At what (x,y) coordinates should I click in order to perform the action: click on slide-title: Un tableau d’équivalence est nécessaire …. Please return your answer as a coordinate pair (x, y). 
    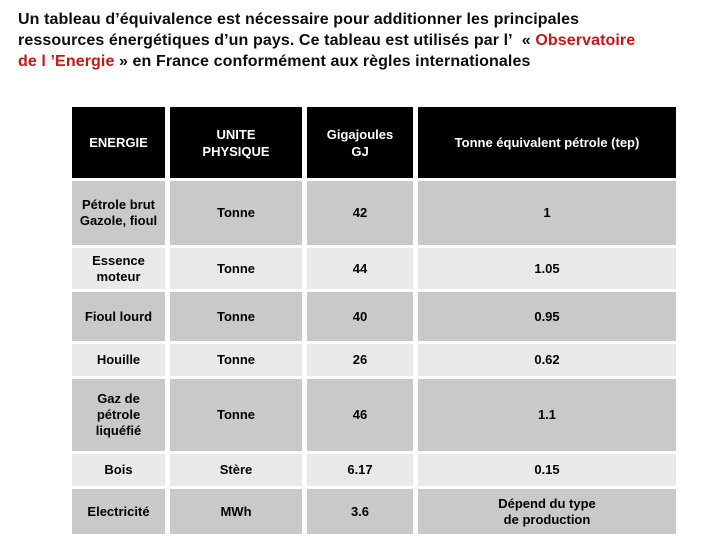
    Looking at the image, I should click on (326, 40).